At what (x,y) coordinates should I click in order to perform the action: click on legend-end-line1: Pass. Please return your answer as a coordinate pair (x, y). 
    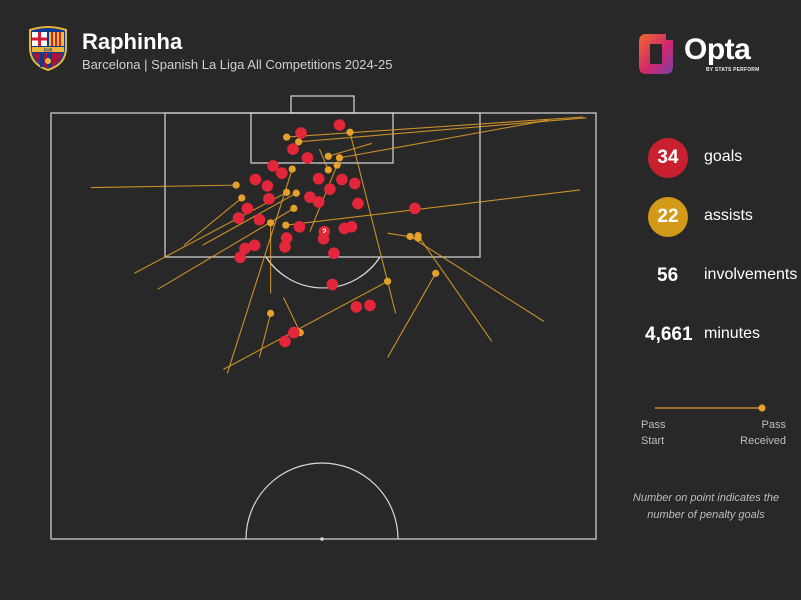
    Looking at the image, I should click on (773, 425).